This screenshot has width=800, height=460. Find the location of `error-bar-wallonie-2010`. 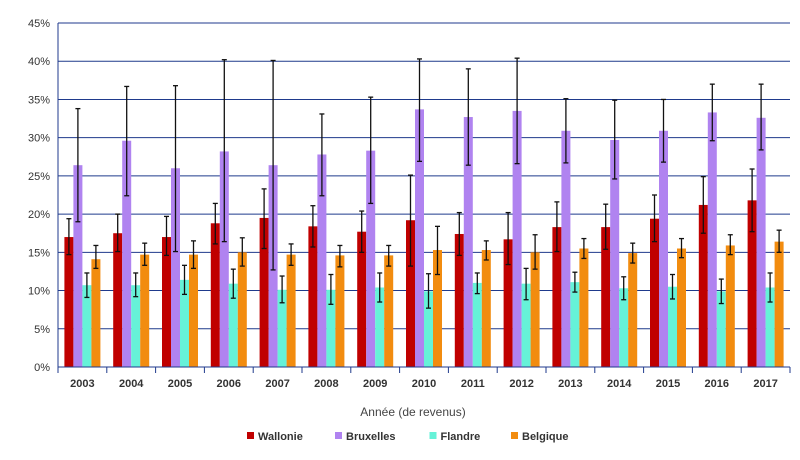

error-bar-wallonie-2010 is located at coordinates (410, 220).